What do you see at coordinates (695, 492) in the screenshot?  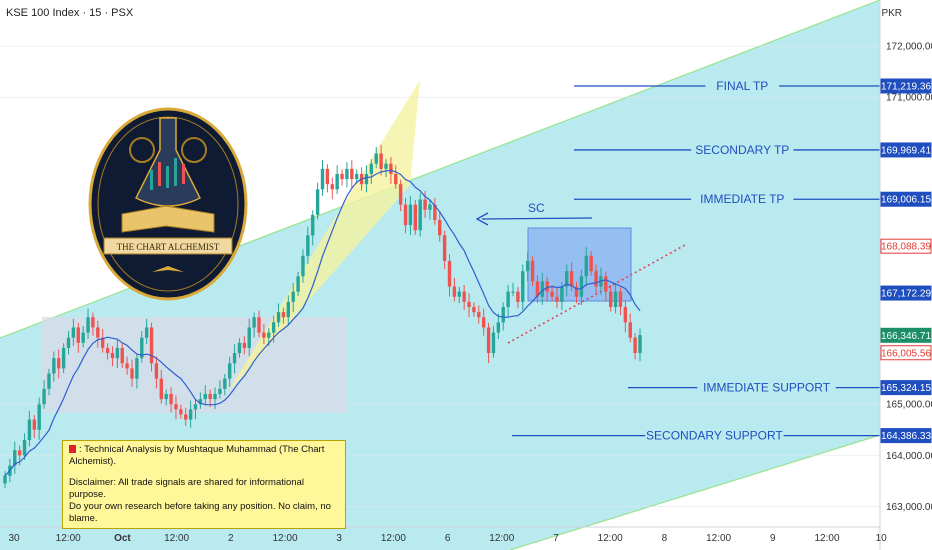 I see `channel-lower-line` at bounding box center [695, 492].